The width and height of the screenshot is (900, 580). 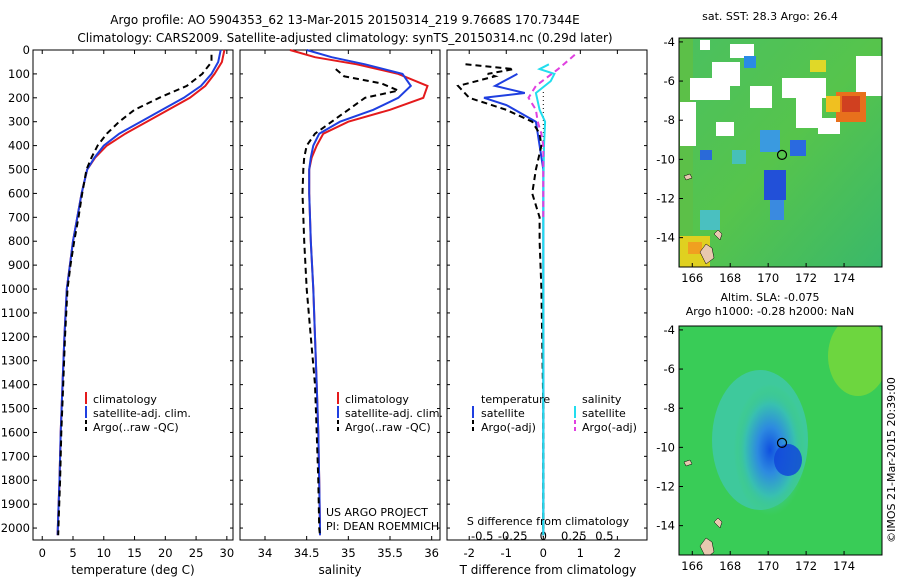 What do you see at coordinates (851, 104) in the screenshot?
I see `sst-hot-patch` at bounding box center [851, 104].